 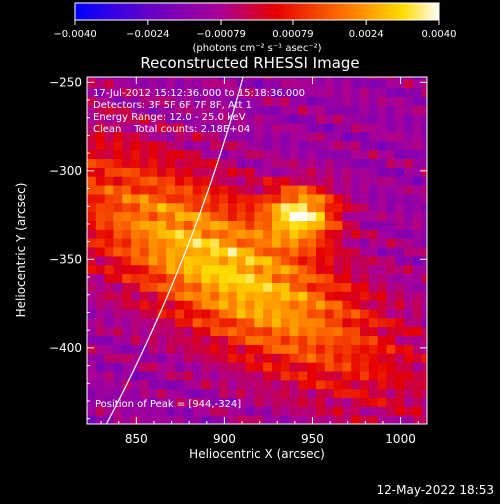 I want to click on y-tick-label: −300, so click(x=65, y=171).